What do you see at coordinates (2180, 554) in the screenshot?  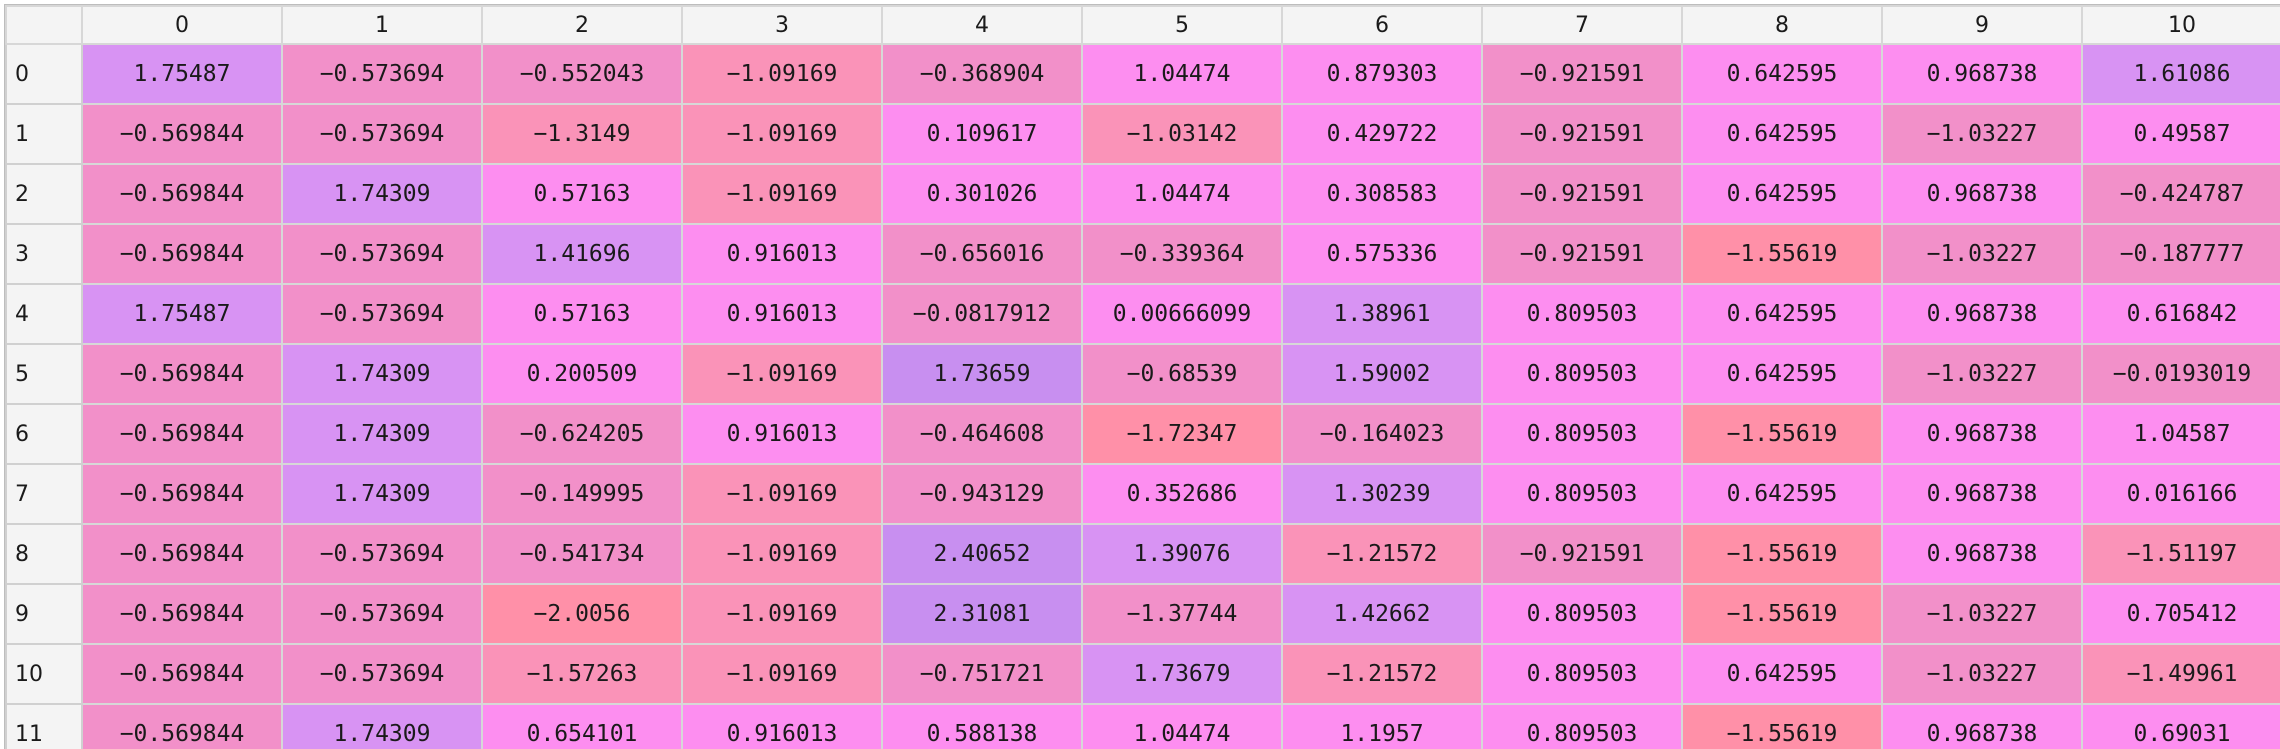 I see `data-cell: −1.51197` at bounding box center [2180, 554].